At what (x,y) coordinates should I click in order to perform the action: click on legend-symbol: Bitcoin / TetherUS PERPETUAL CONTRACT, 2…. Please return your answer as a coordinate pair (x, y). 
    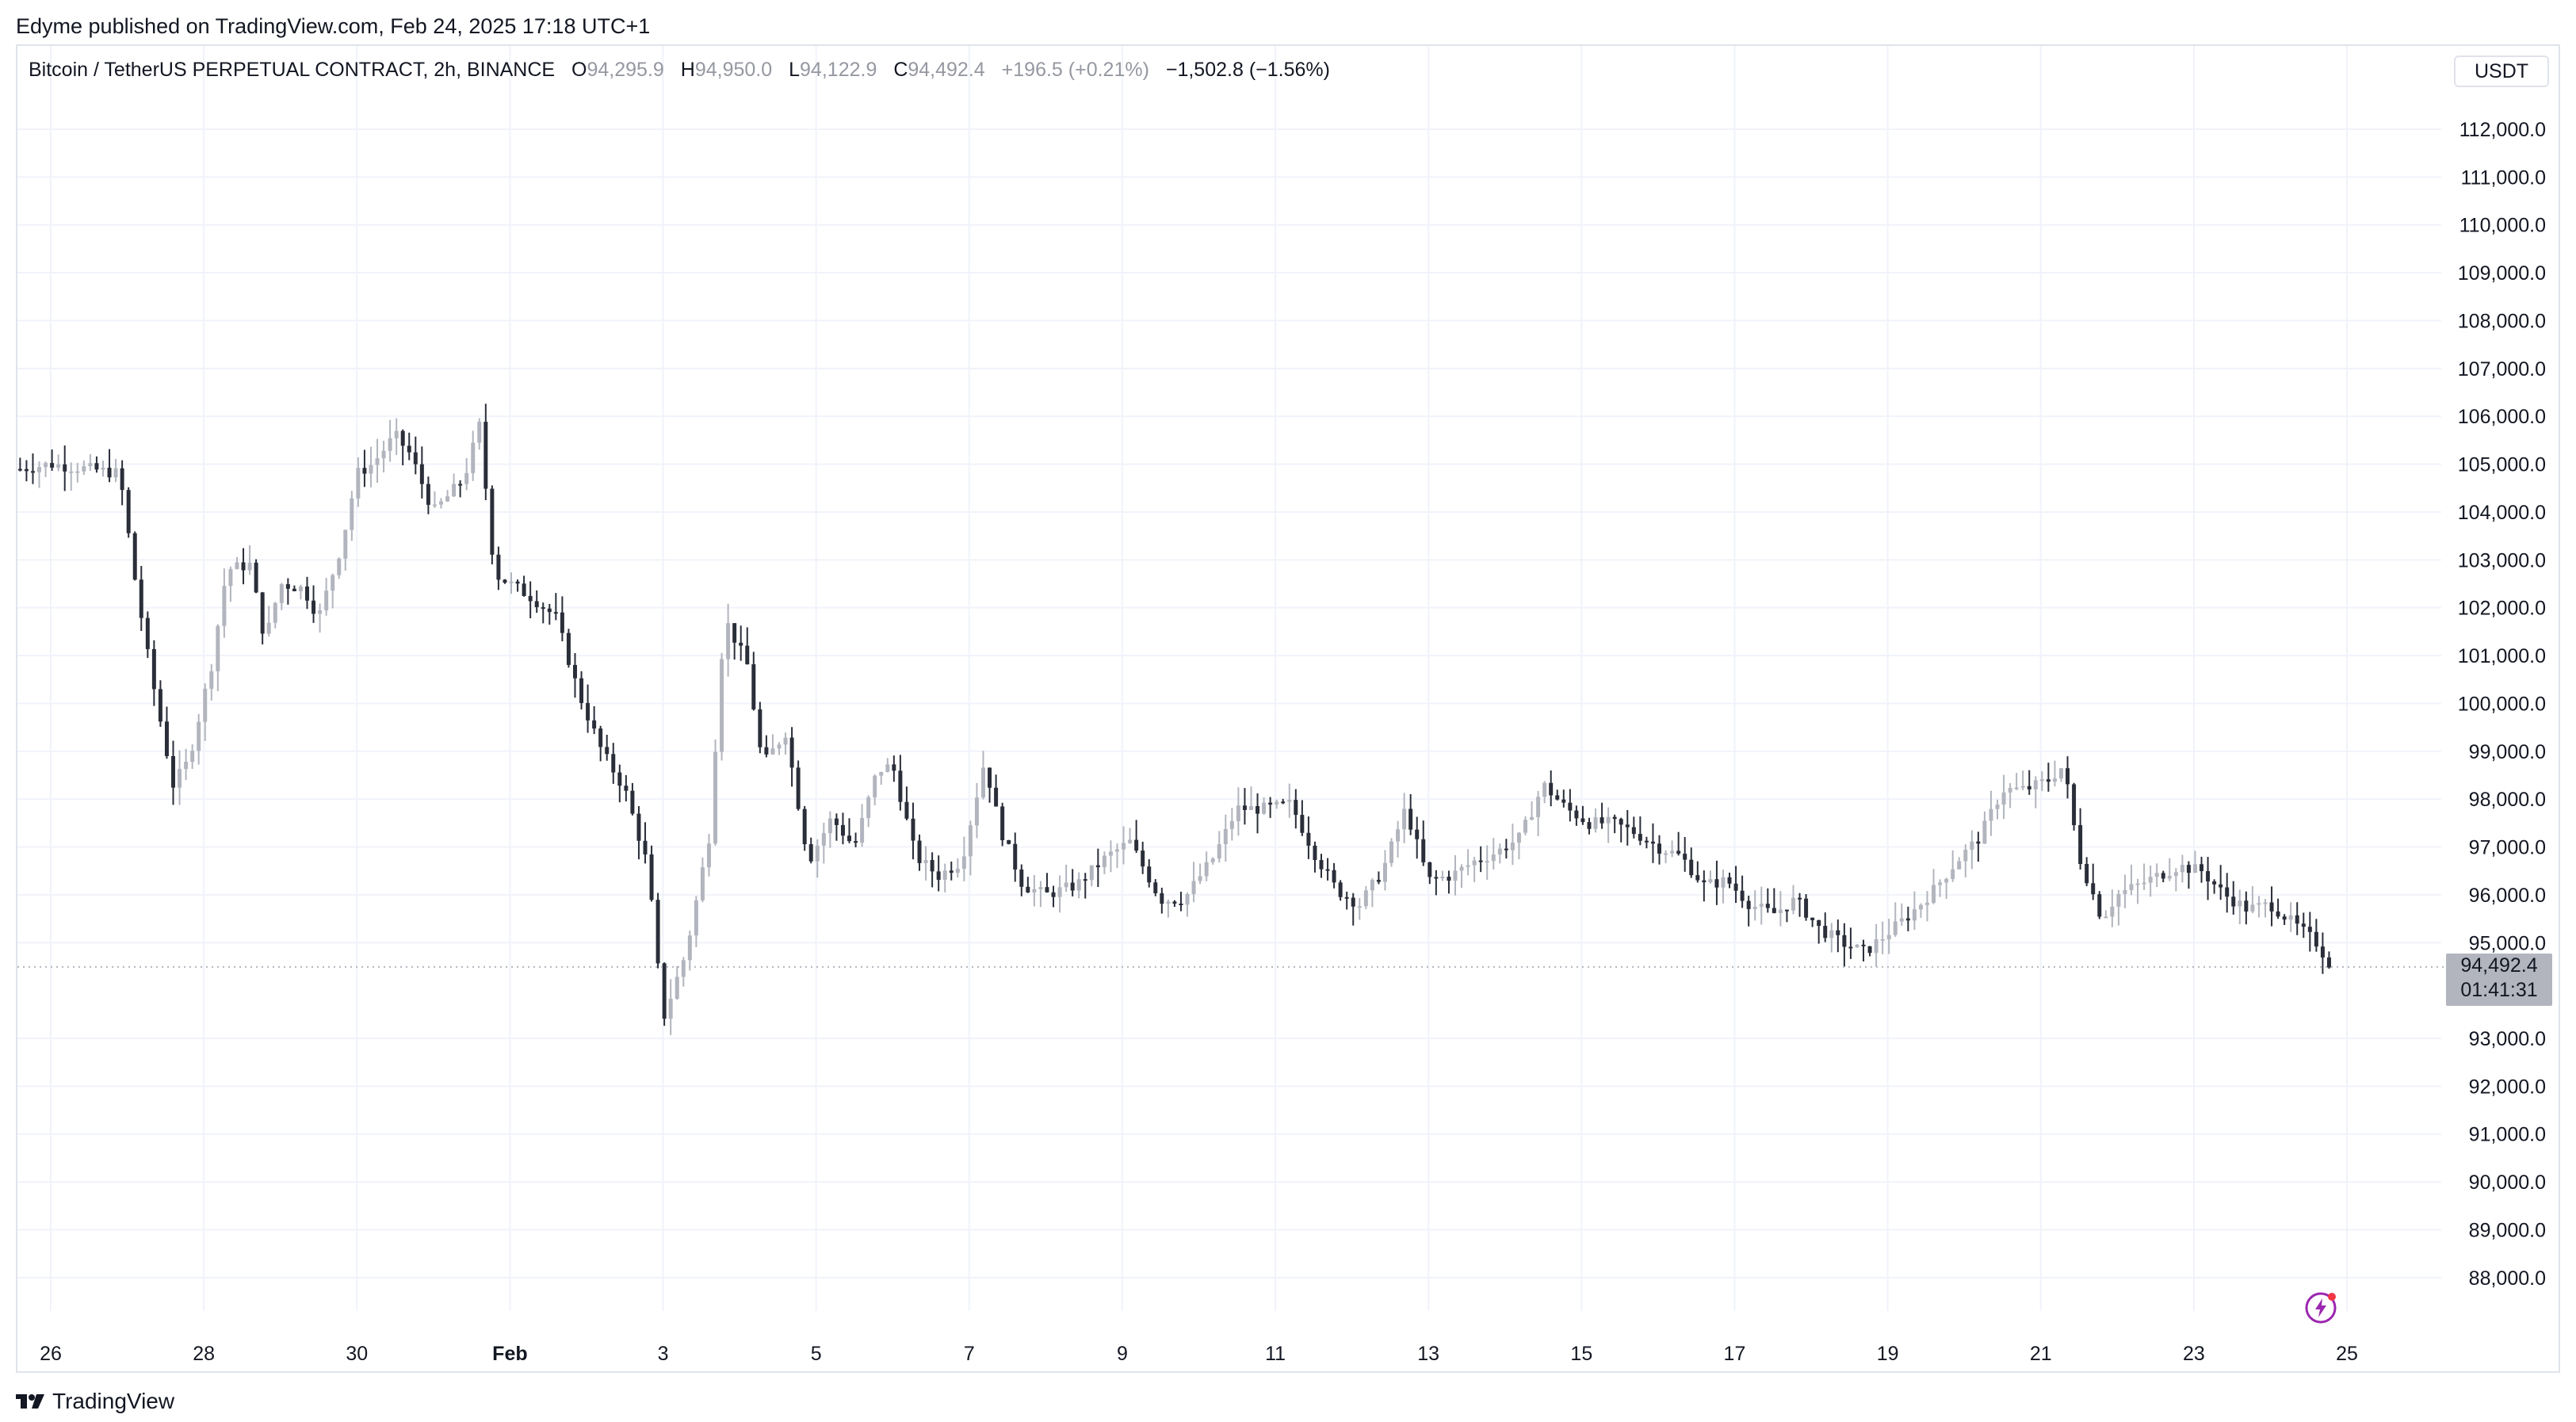
    Looking at the image, I should click on (292, 70).